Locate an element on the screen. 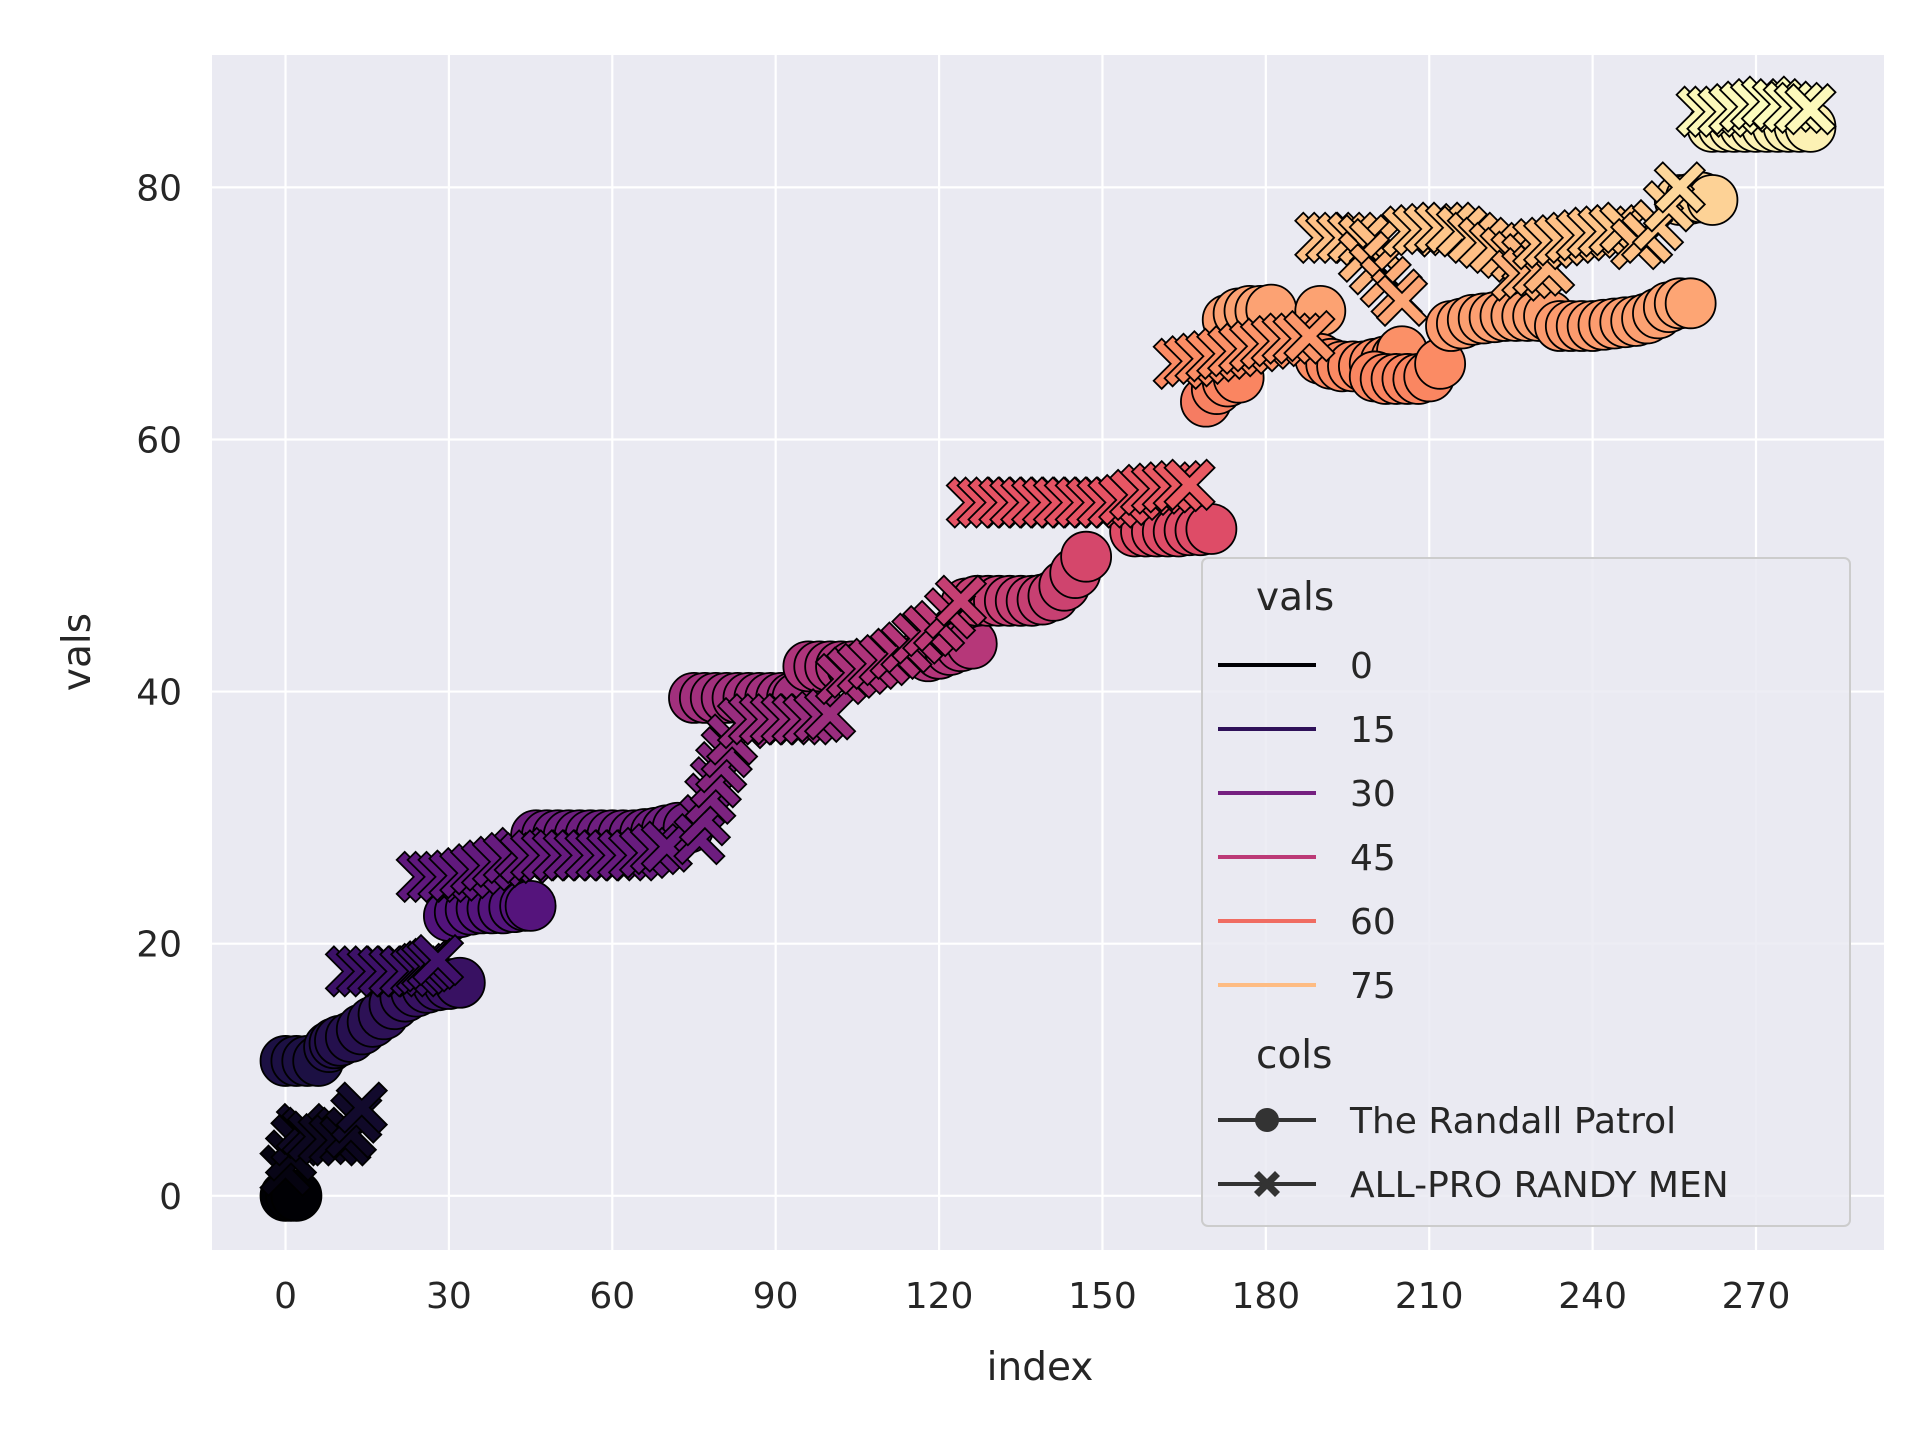 Image resolution: width=1920 pixels, height=1440 pixels. x-tick-label: 60 is located at coordinates (612, 1296).